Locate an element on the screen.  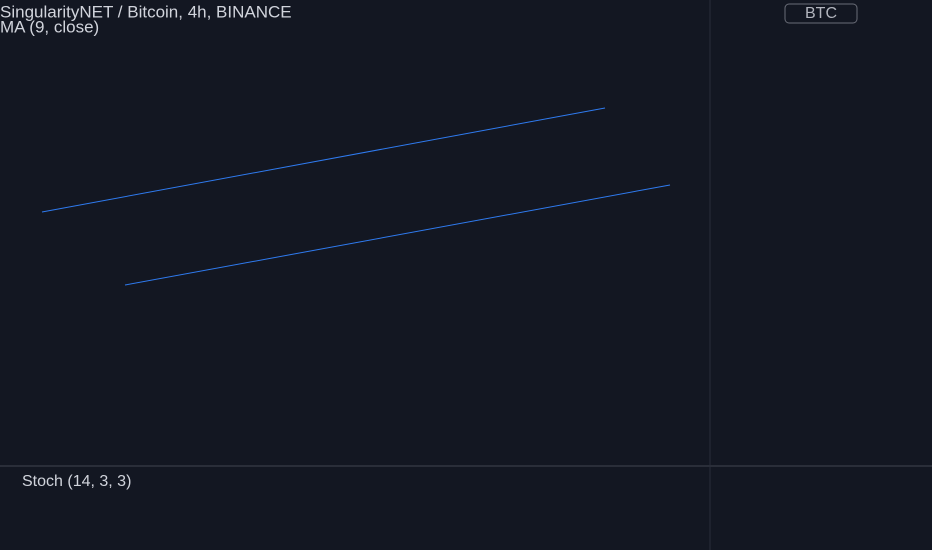
currency-badge is located at coordinates (821, 13).